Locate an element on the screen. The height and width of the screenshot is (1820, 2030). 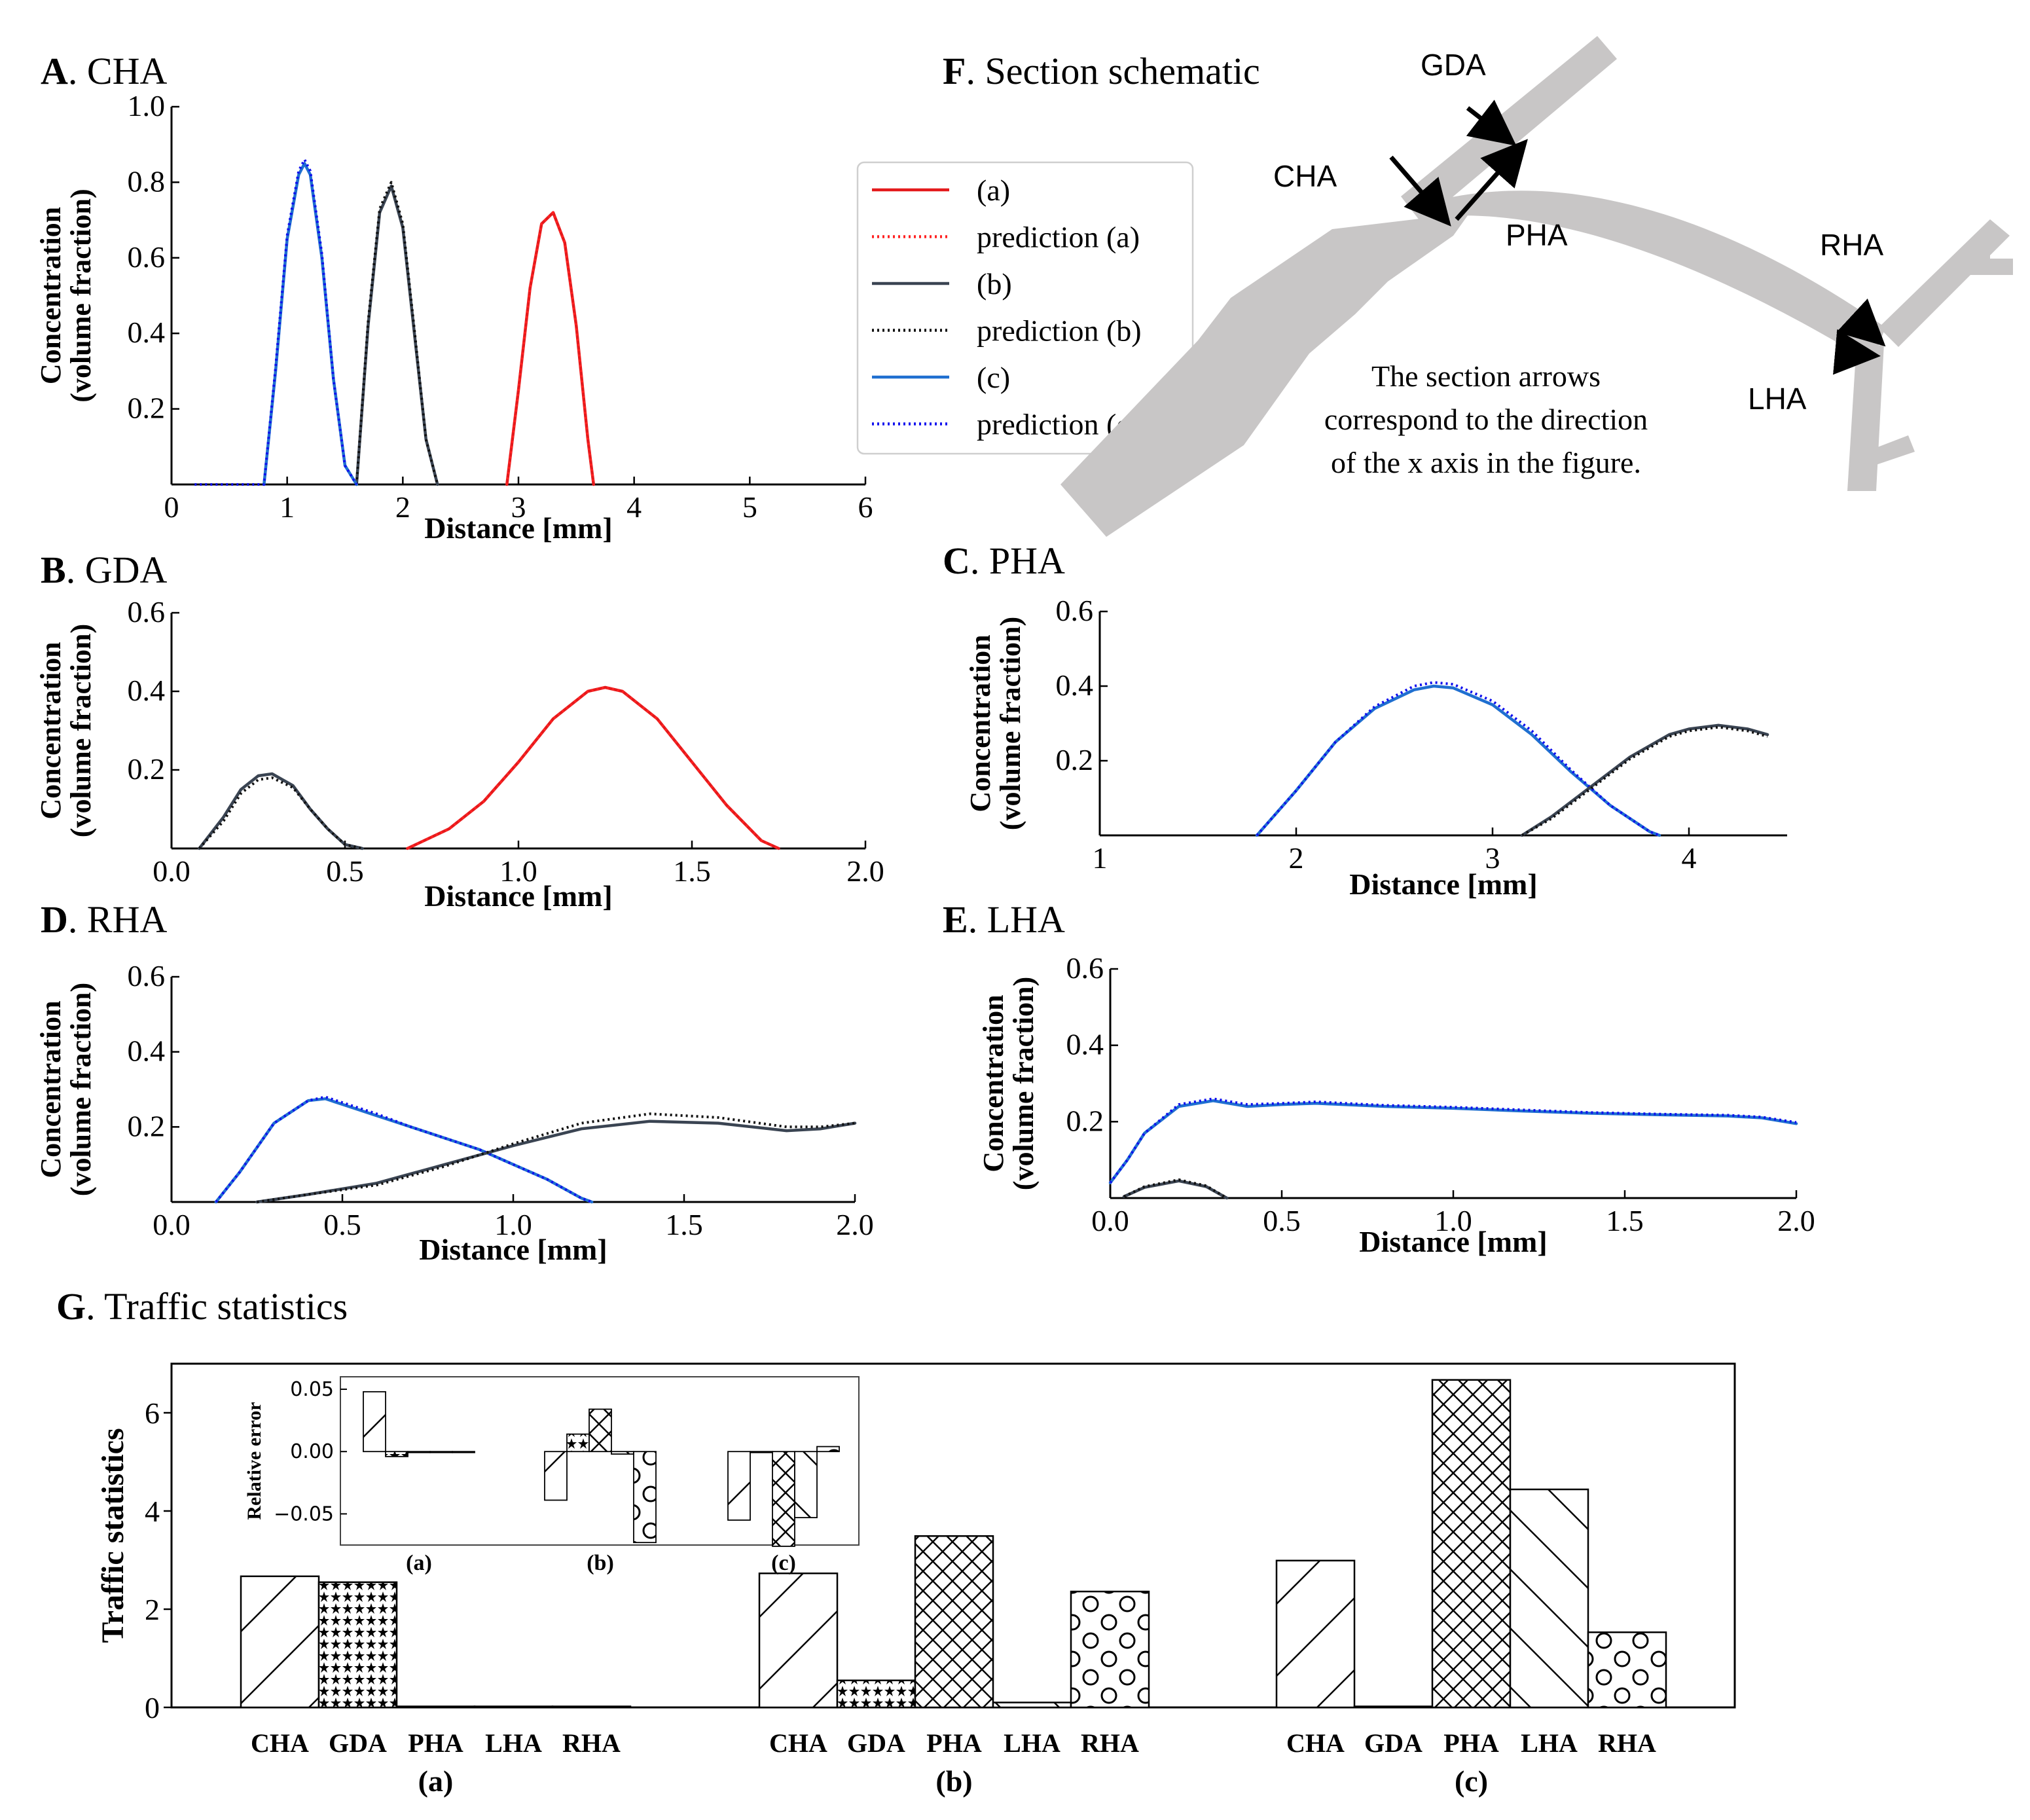
panel-title: B. GDA is located at coordinates (104, 570).